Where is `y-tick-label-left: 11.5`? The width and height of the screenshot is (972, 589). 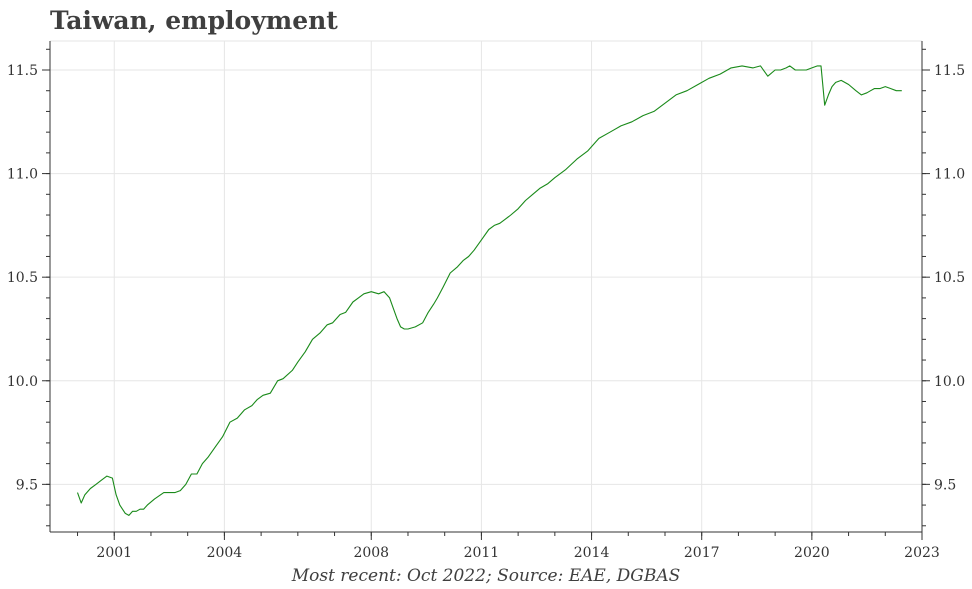
y-tick-label-left: 11.5 is located at coordinates (22, 71).